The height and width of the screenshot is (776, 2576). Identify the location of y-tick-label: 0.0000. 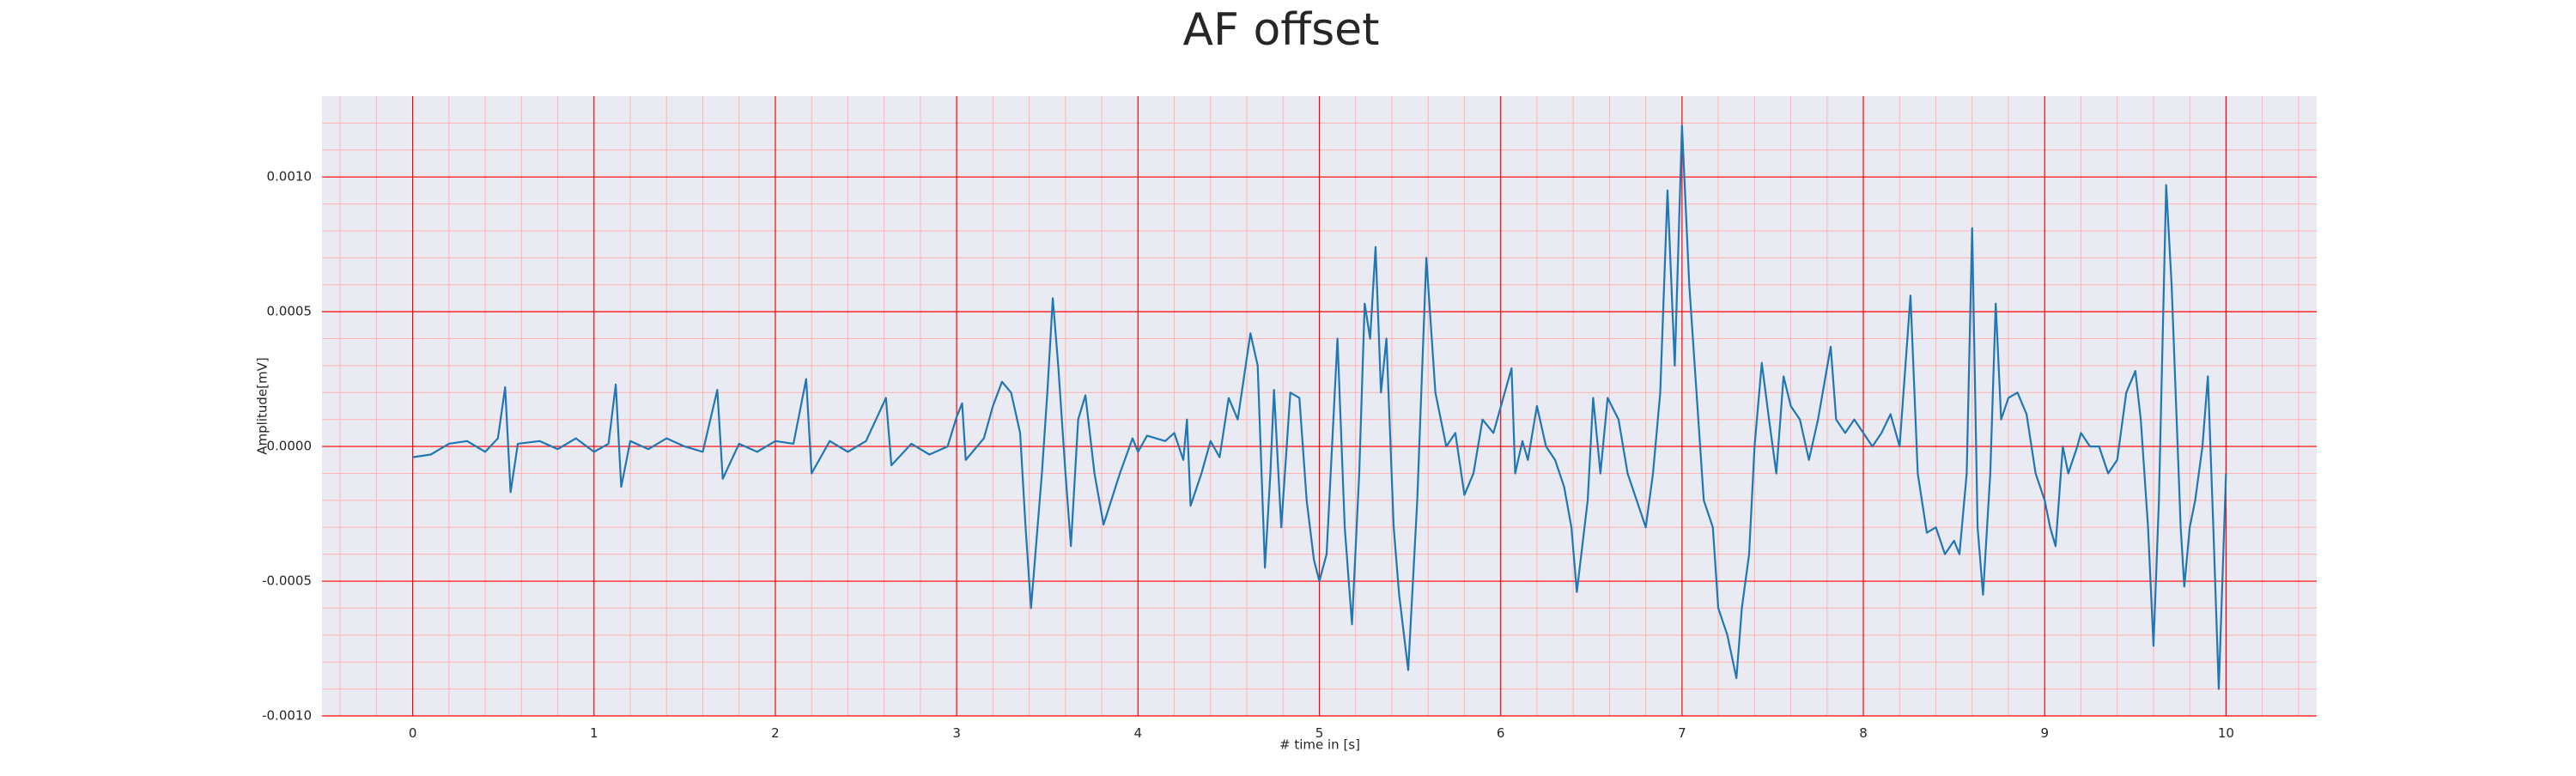
(290, 446).